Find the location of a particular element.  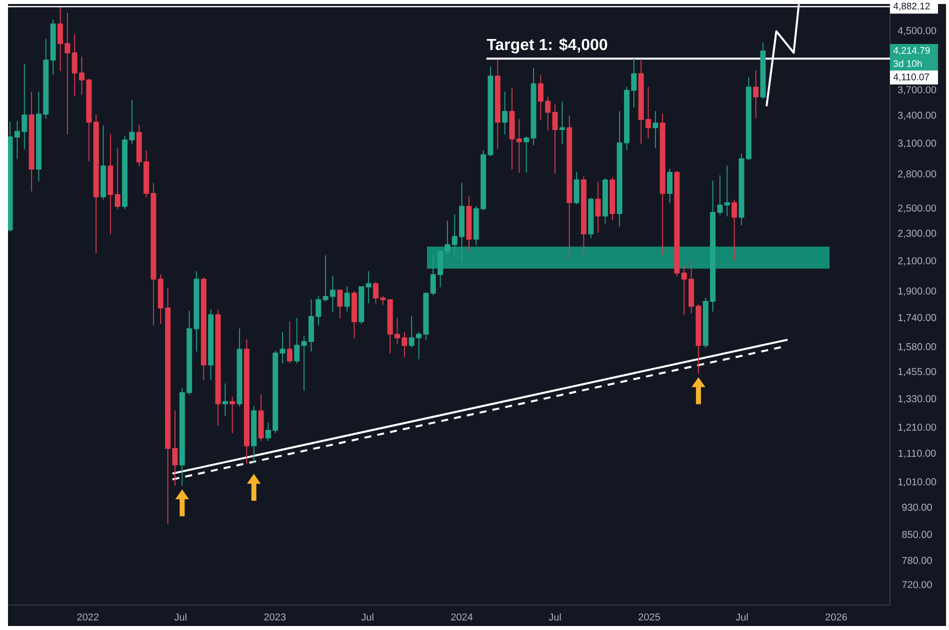

y-tick-label: 2,500.00 is located at coordinates (917, 208).